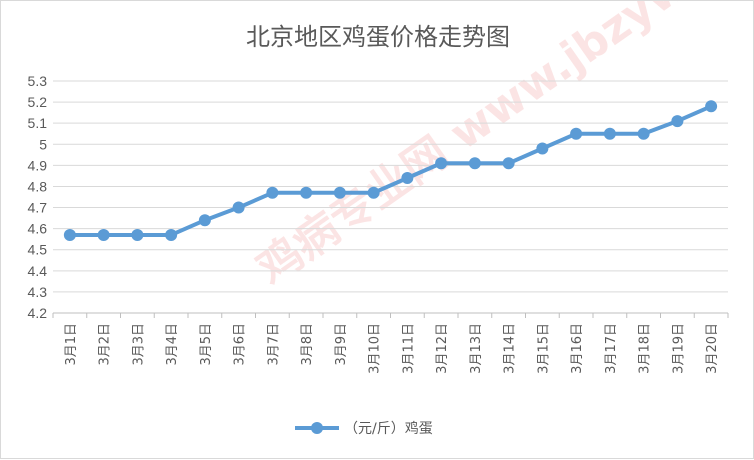 This screenshot has height=460, width=754. What do you see at coordinates (510, 348) in the screenshot?
I see `x-tick-label: 3月14日` at bounding box center [510, 348].